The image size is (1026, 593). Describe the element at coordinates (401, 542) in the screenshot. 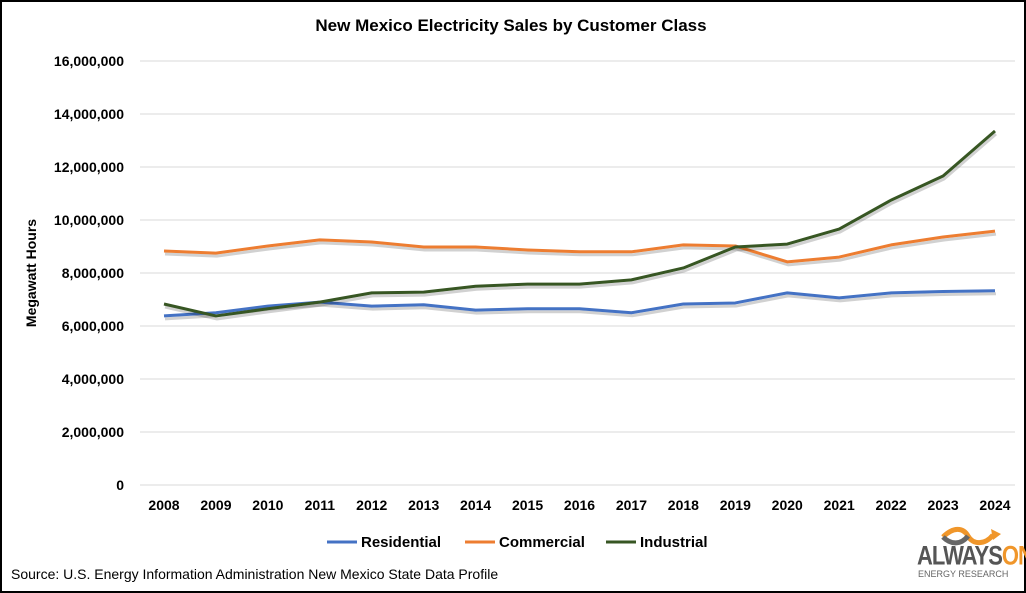

I see `legend-label-residential: Residential` at that location.